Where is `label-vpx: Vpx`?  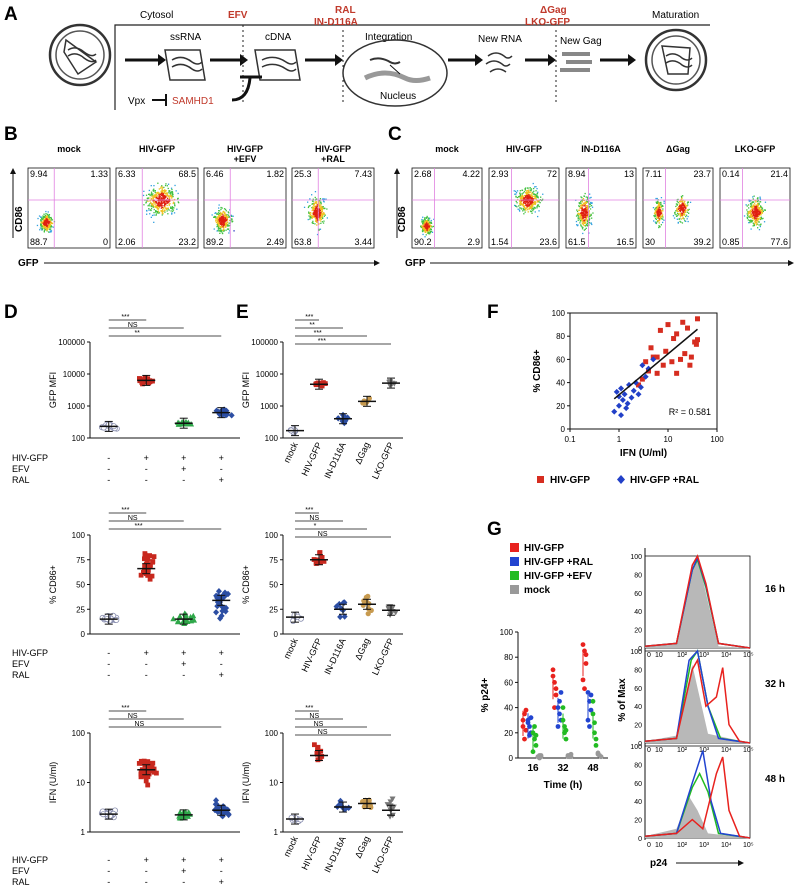
label-vpx: Vpx is located at coordinates (136, 101).